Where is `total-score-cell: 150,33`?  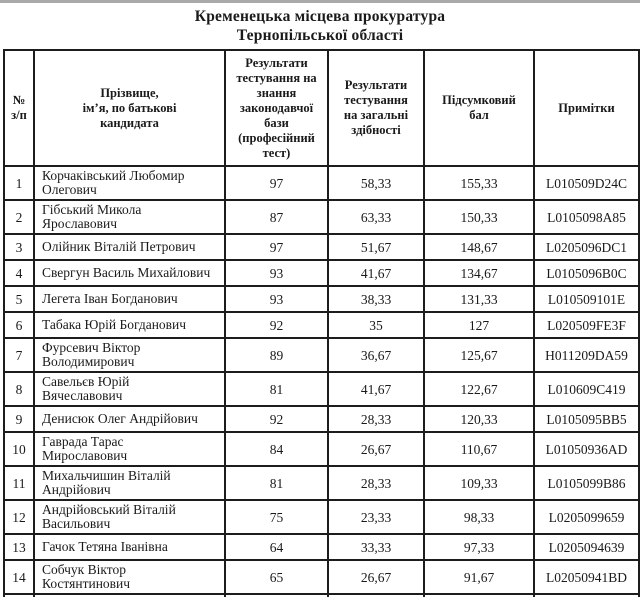 total-score-cell: 150,33 is located at coordinates (479, 217).